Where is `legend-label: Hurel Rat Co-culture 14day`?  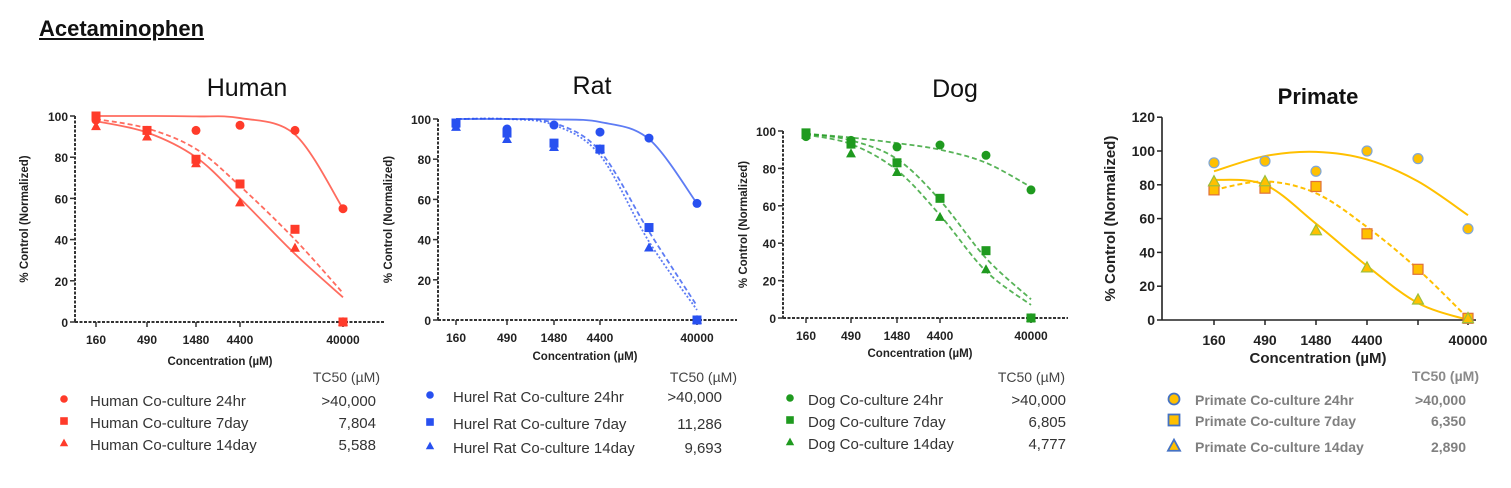 legend-label: Hurel Rat Co-culture 14day is located at coordinates (544, 448).